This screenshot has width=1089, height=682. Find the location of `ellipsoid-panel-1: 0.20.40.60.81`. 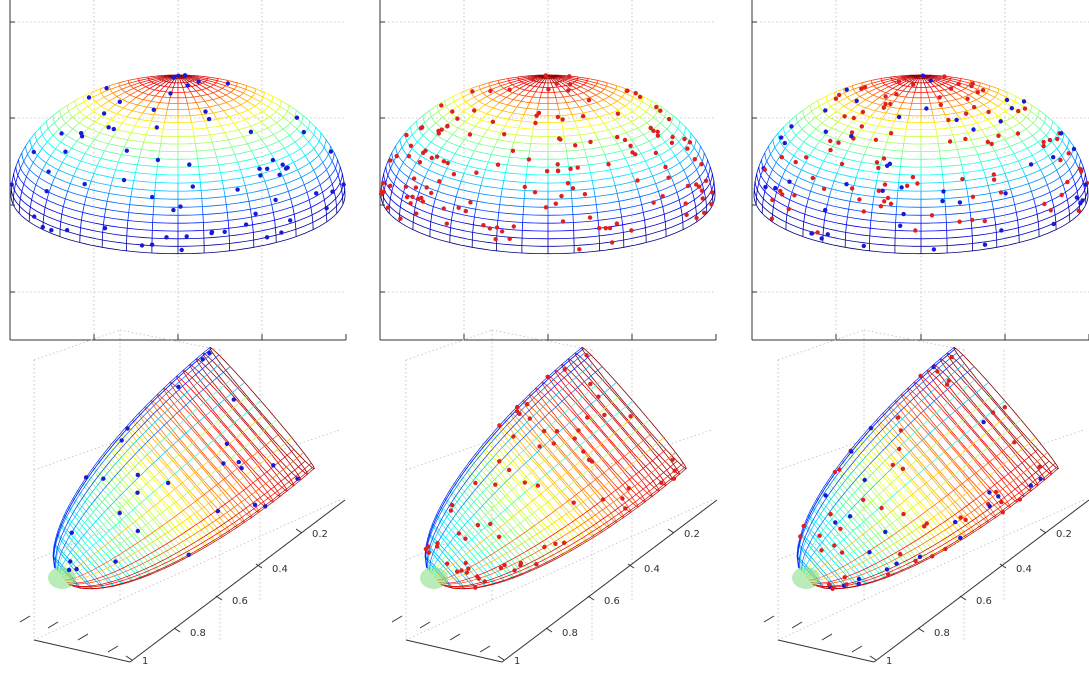

ellipsoid-panel-1: 0.20.40.60.81 is located at coordinates (182, 498).